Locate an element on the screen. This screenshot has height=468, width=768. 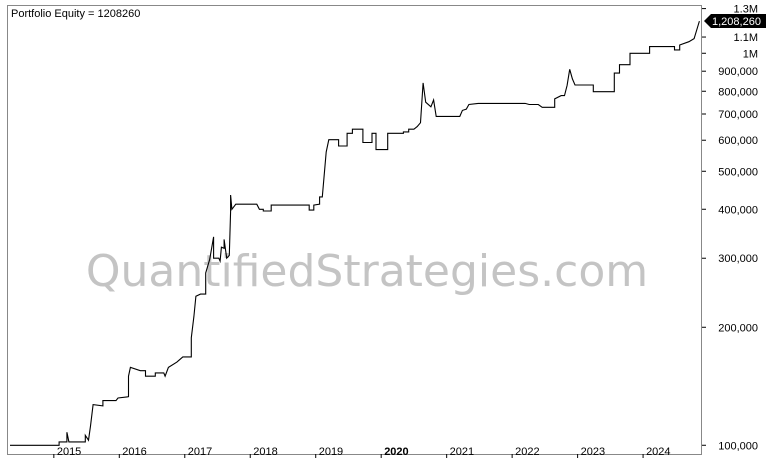
y-tick-label: 200,000 is located at coordinates (738, 328).